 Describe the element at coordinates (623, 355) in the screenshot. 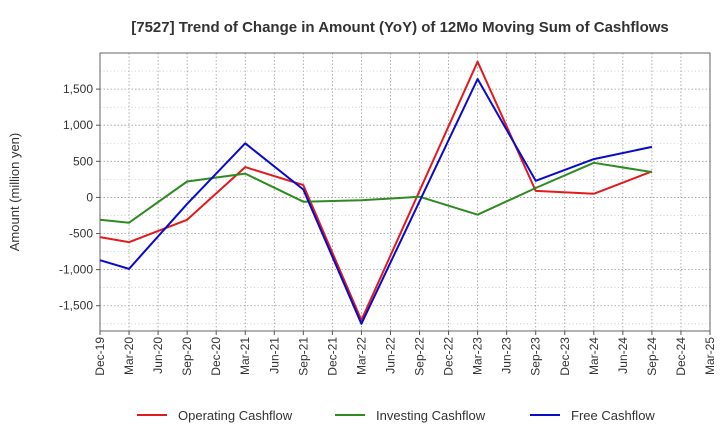

I see `x-tick-label: Jun-24` at that location.